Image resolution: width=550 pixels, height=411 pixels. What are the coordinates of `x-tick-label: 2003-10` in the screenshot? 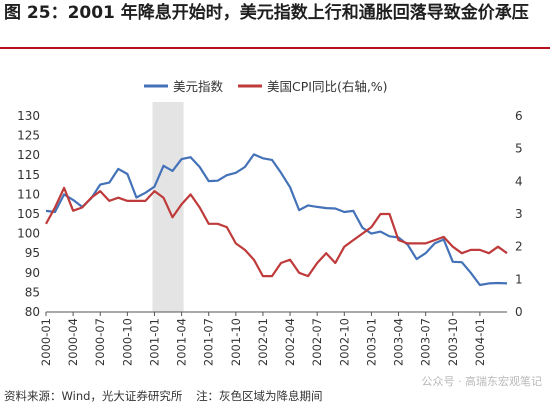 It's located at (453, 342).